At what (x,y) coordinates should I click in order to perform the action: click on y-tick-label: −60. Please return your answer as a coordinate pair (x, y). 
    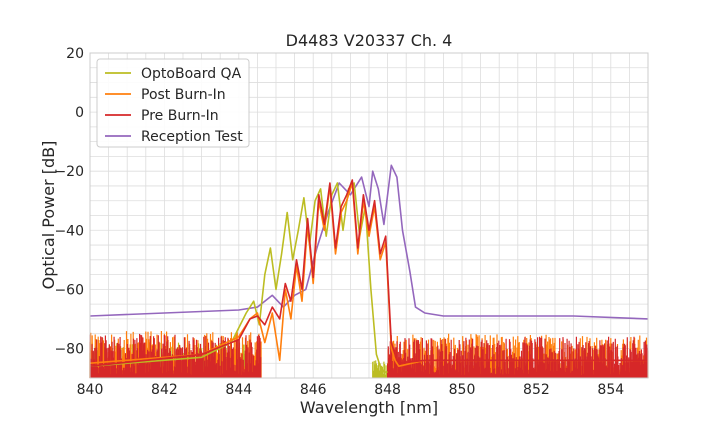
    Looking at the image, I should click on (69, 290).